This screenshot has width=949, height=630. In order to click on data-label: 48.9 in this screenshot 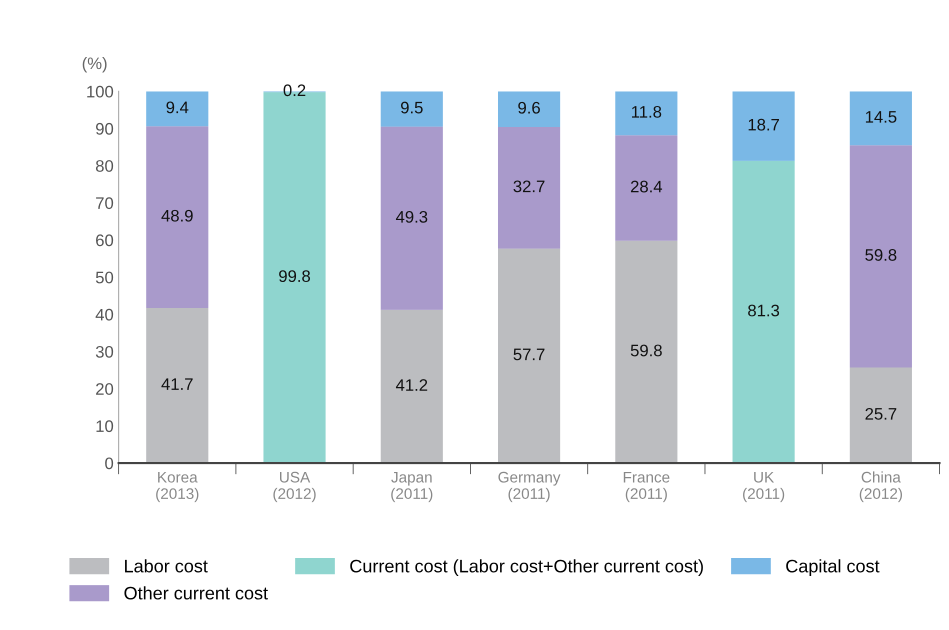, I will do `click(177, 216)`.